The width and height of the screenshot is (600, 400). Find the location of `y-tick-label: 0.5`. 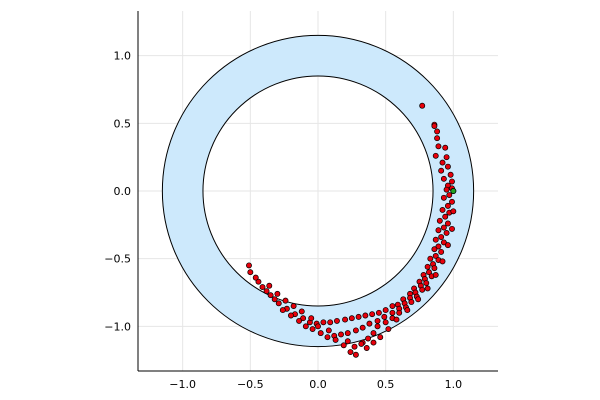

y-tick-label: 0.5 is located at coordinates (123, 123).